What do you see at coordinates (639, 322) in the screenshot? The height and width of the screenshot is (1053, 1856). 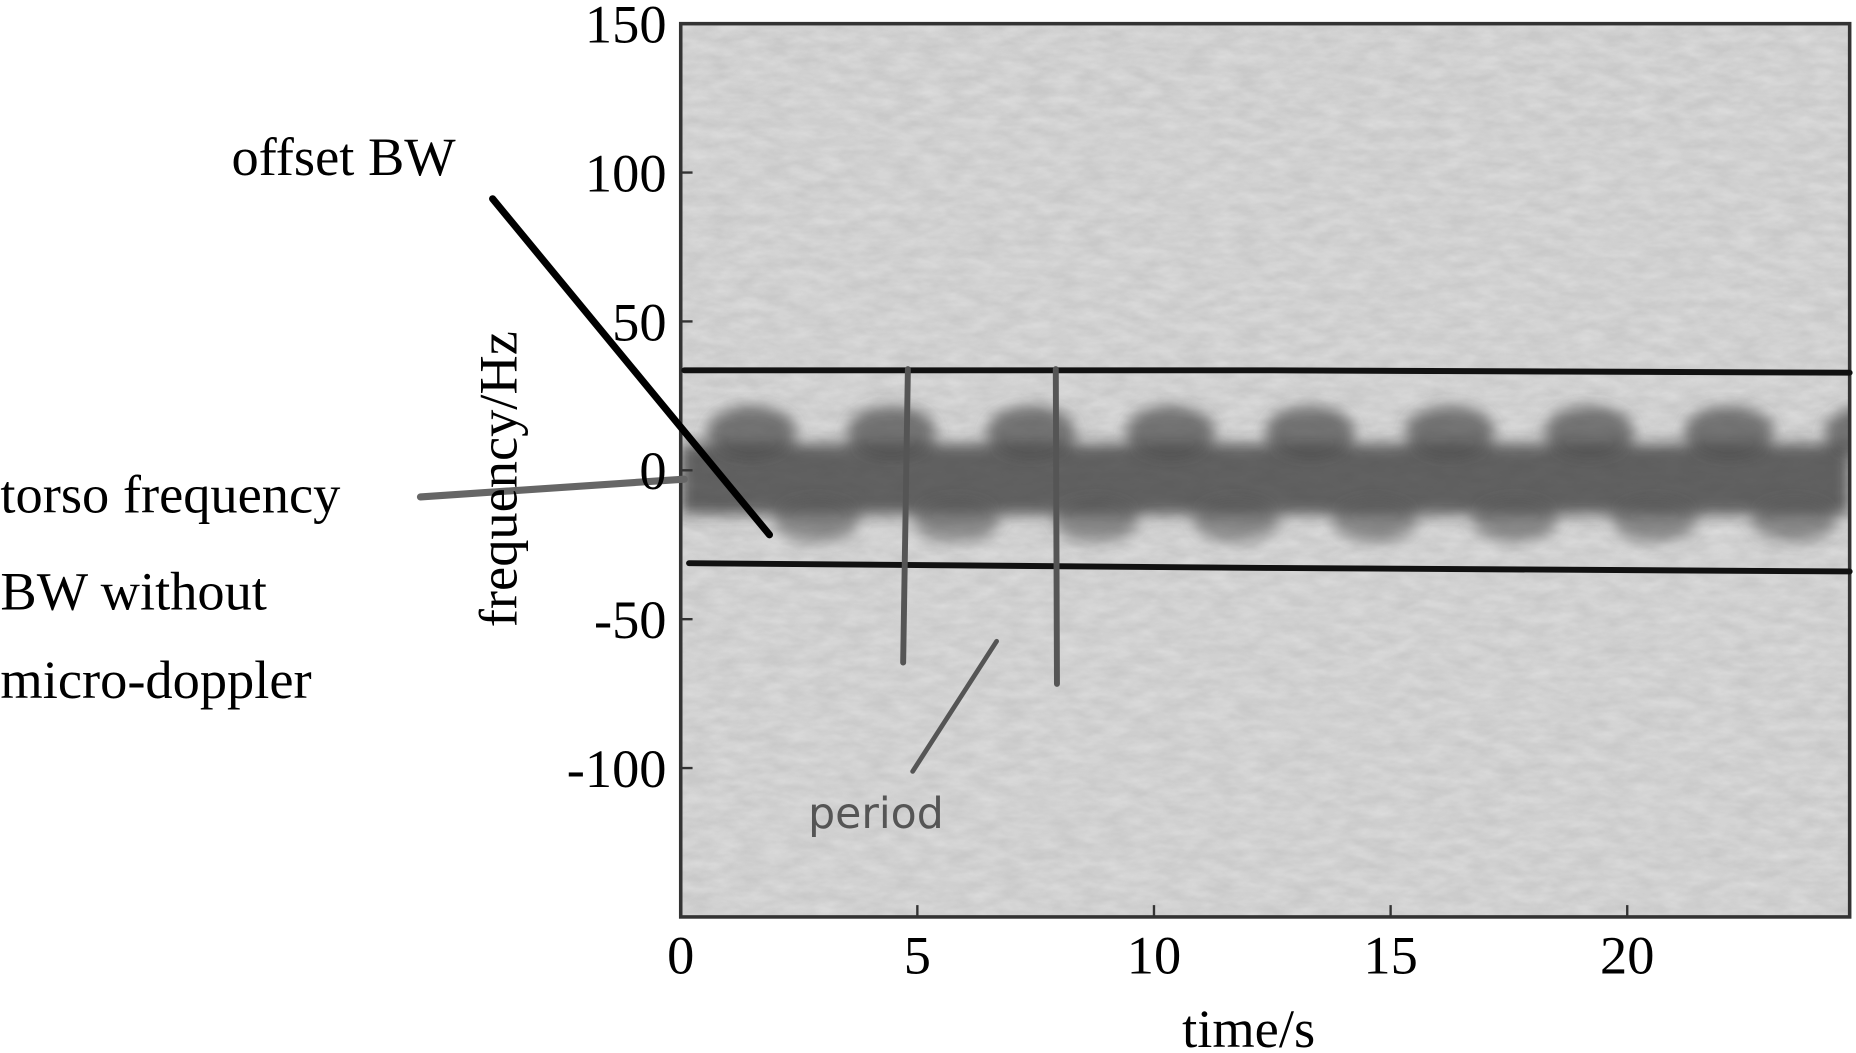 I see `y-tick-label: 50` at bounding box center [639, 322].